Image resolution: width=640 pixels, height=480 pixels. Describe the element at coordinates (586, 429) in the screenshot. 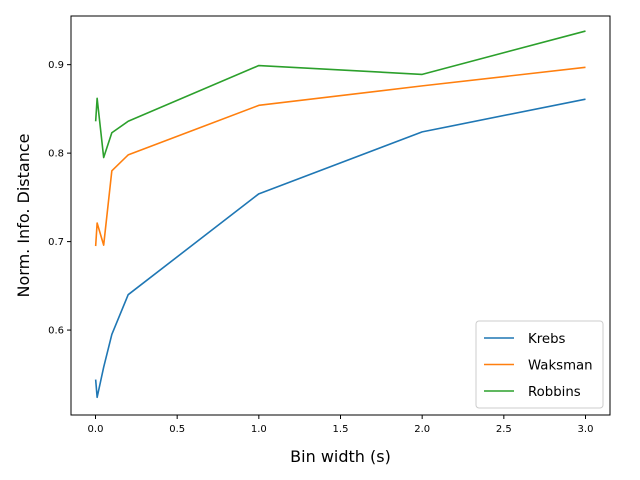

I see `x-tick-label: 3.0` at that location.